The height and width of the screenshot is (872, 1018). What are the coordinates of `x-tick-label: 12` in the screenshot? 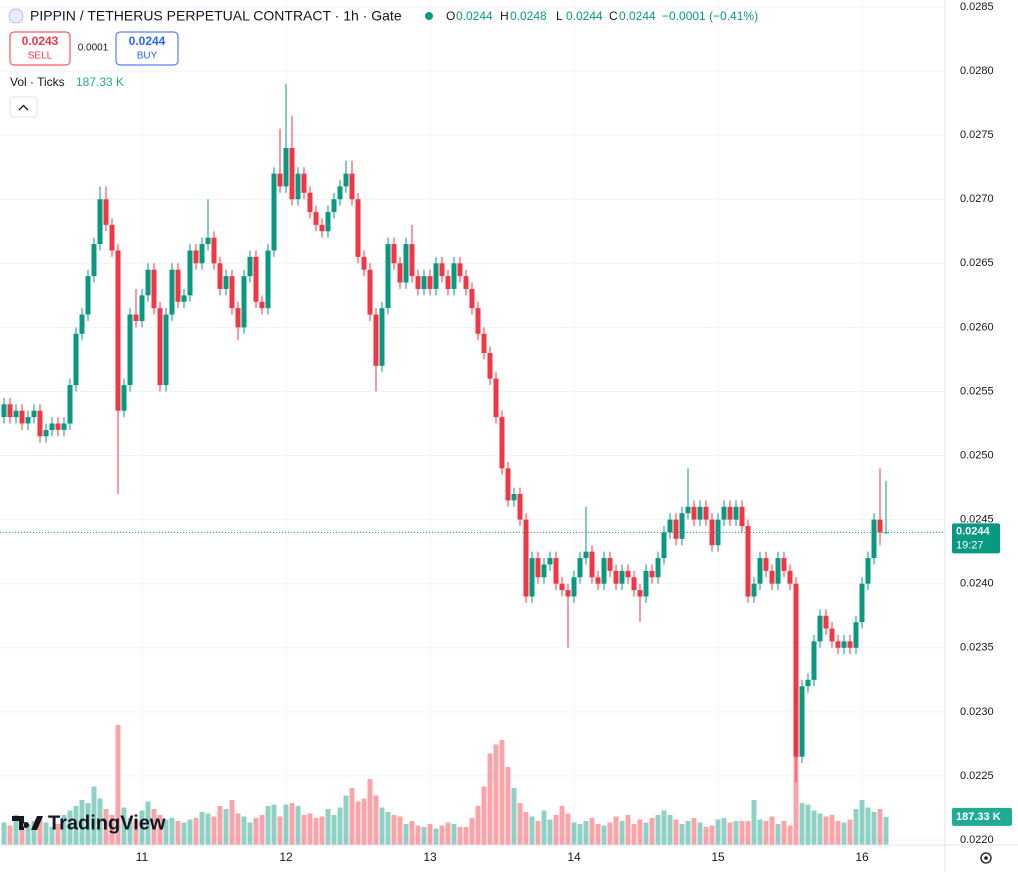 It's located at (286, 857).